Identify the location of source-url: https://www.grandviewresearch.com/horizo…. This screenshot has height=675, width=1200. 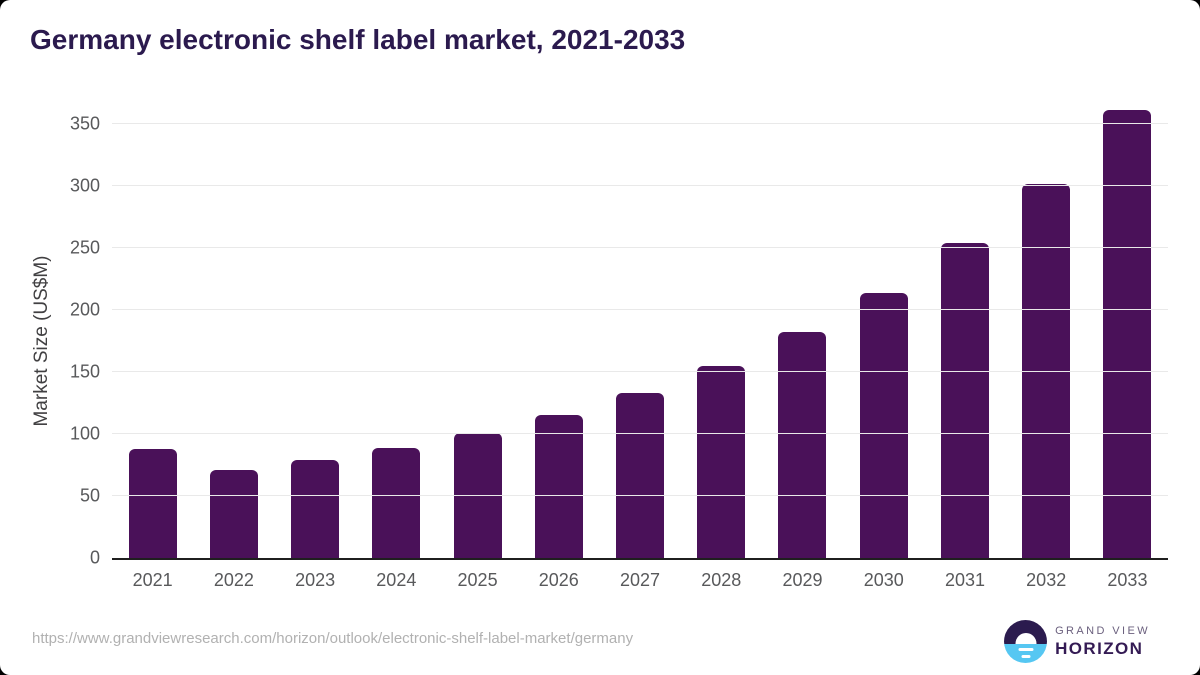
(333, 638).